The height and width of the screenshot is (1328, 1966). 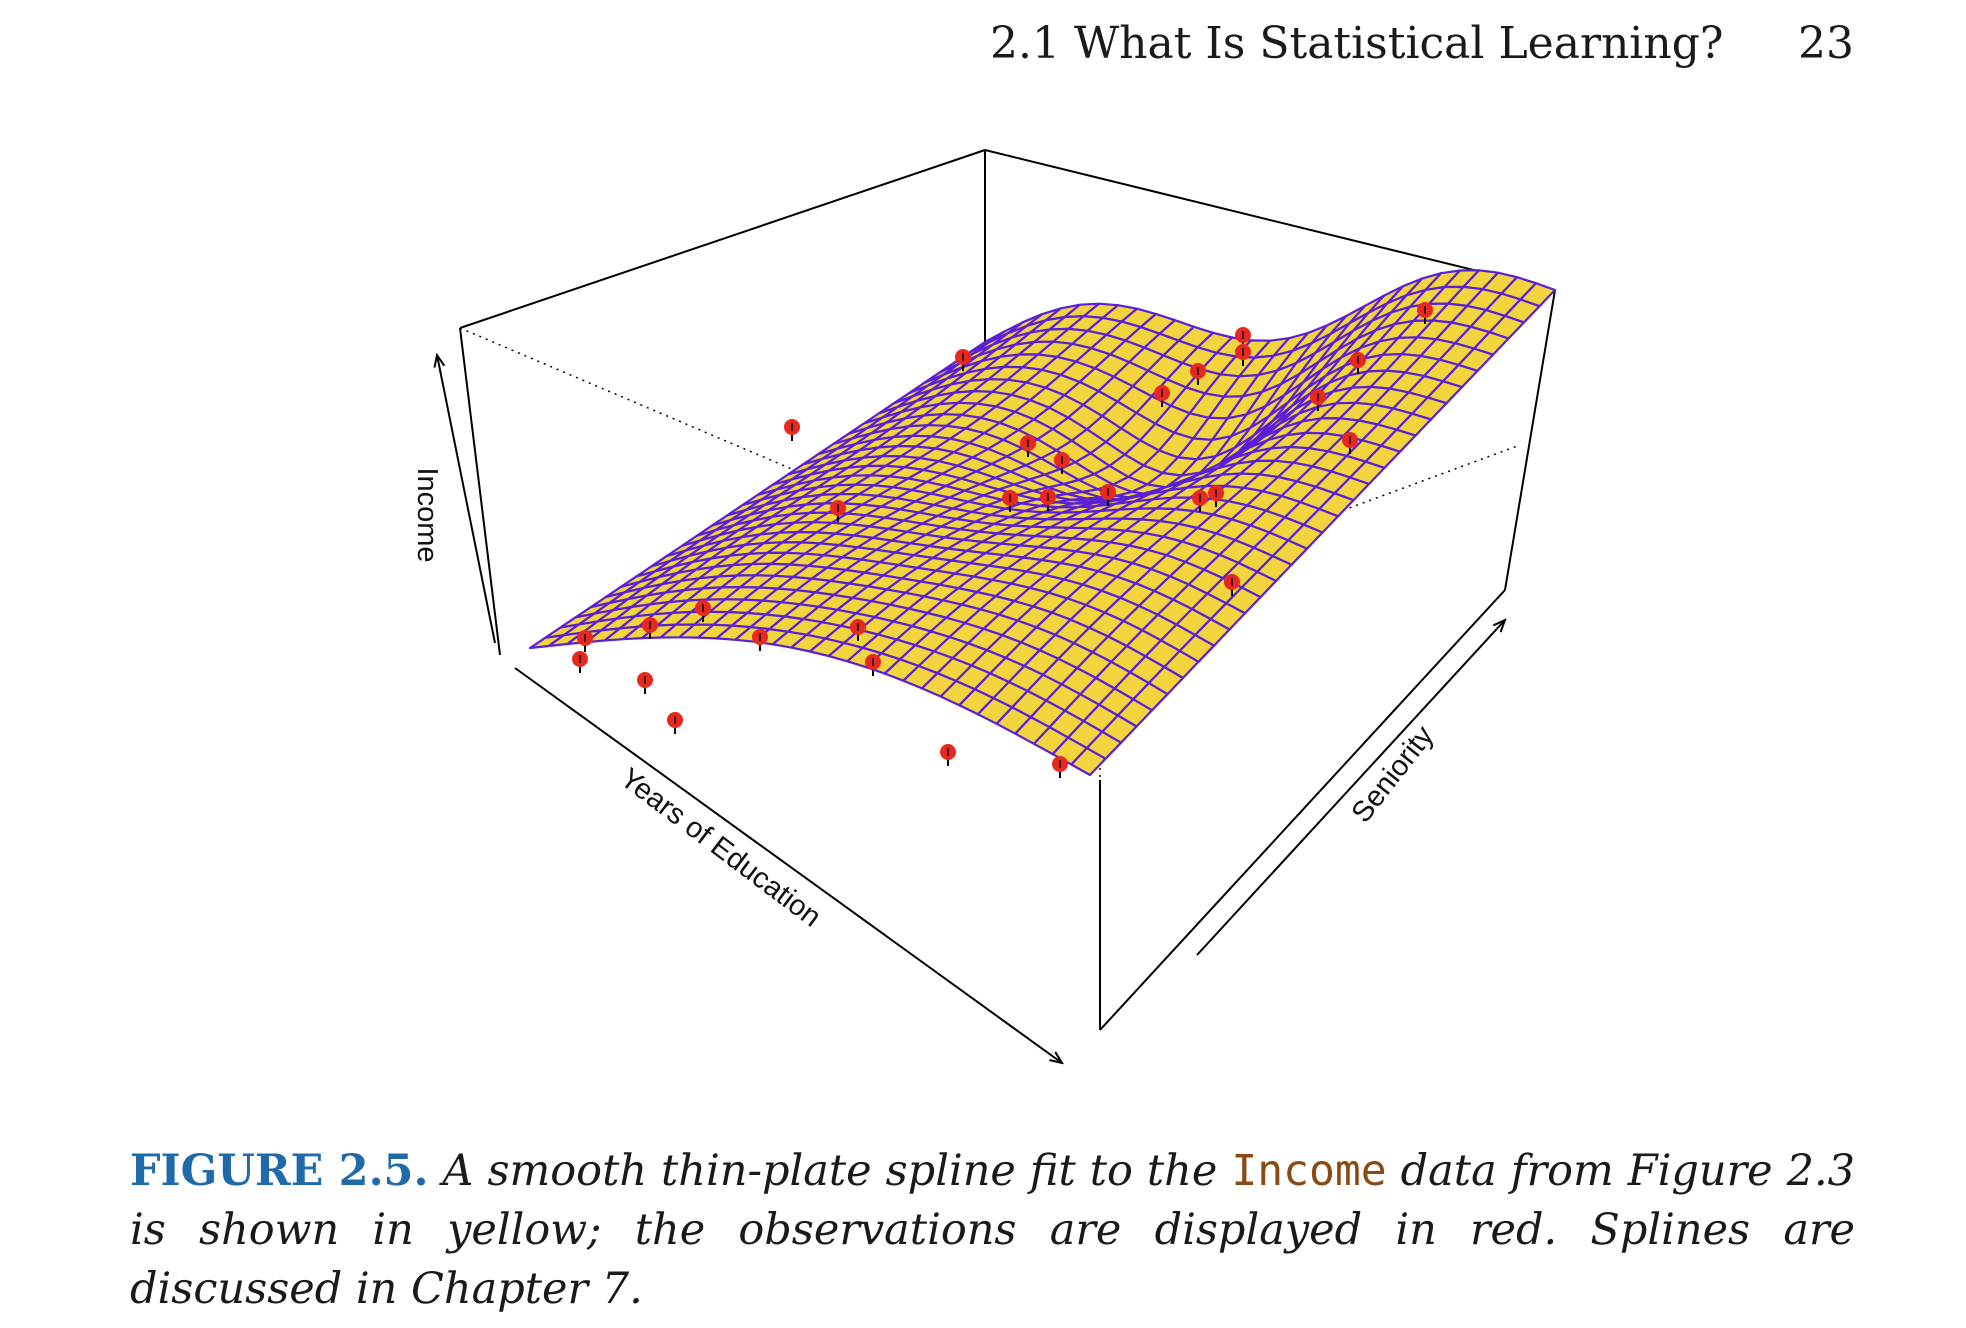 I want to click on caption-text-before: A smooth thin-plate spline fit to the, so click(x=830, y=1171).